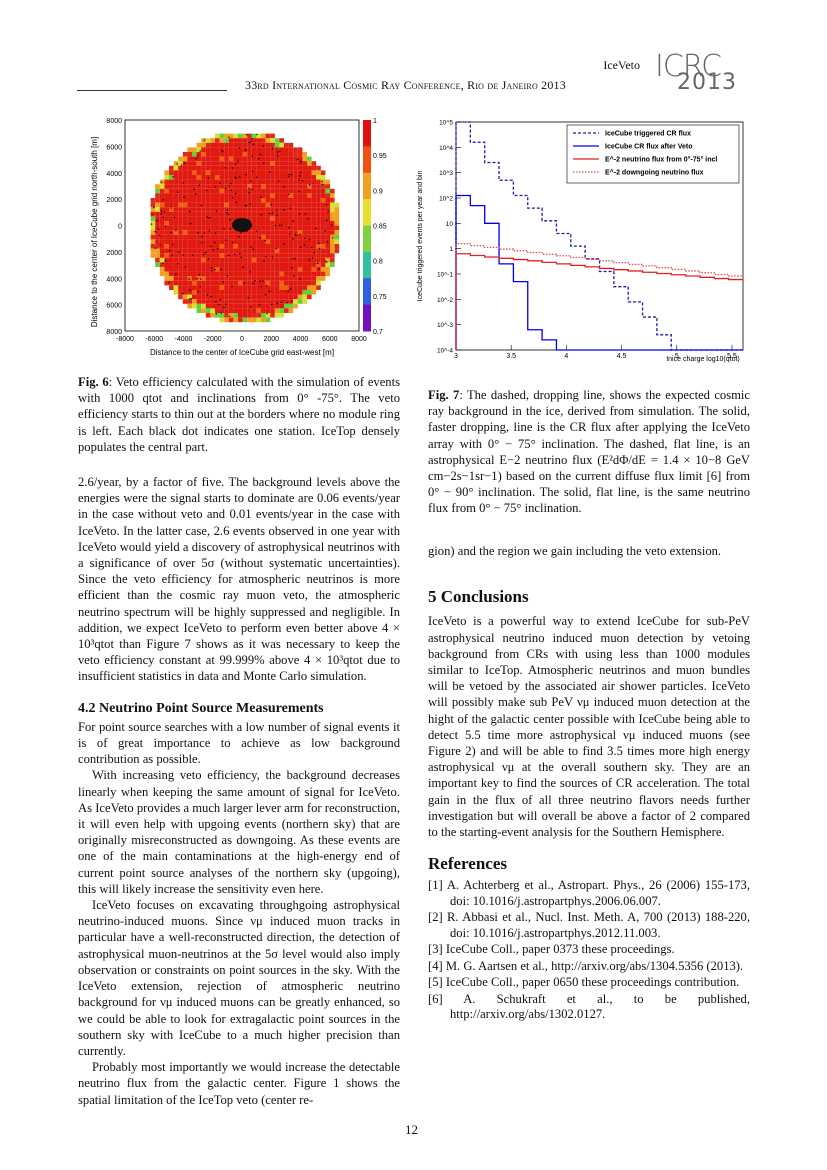  I want to click on y-tick-label: 10^5, so click(446, 123).